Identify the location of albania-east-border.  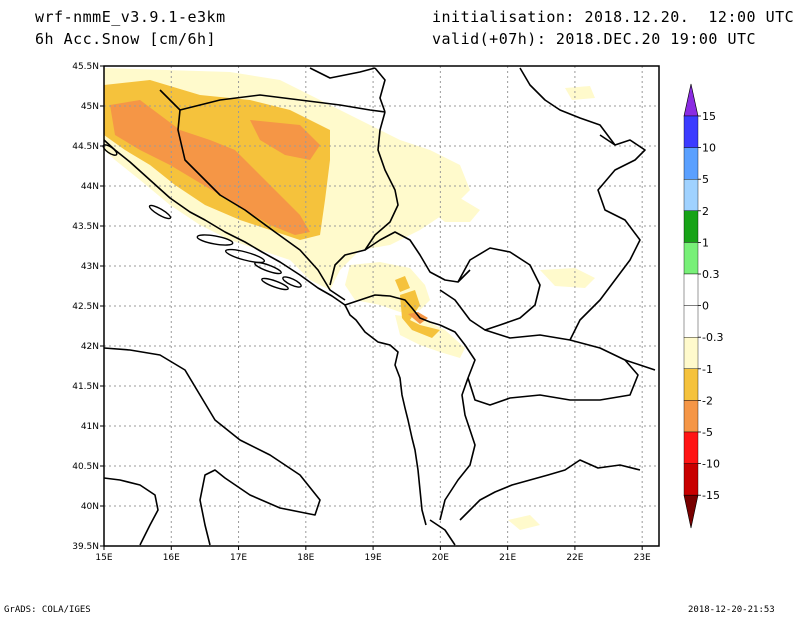
(457, 422).